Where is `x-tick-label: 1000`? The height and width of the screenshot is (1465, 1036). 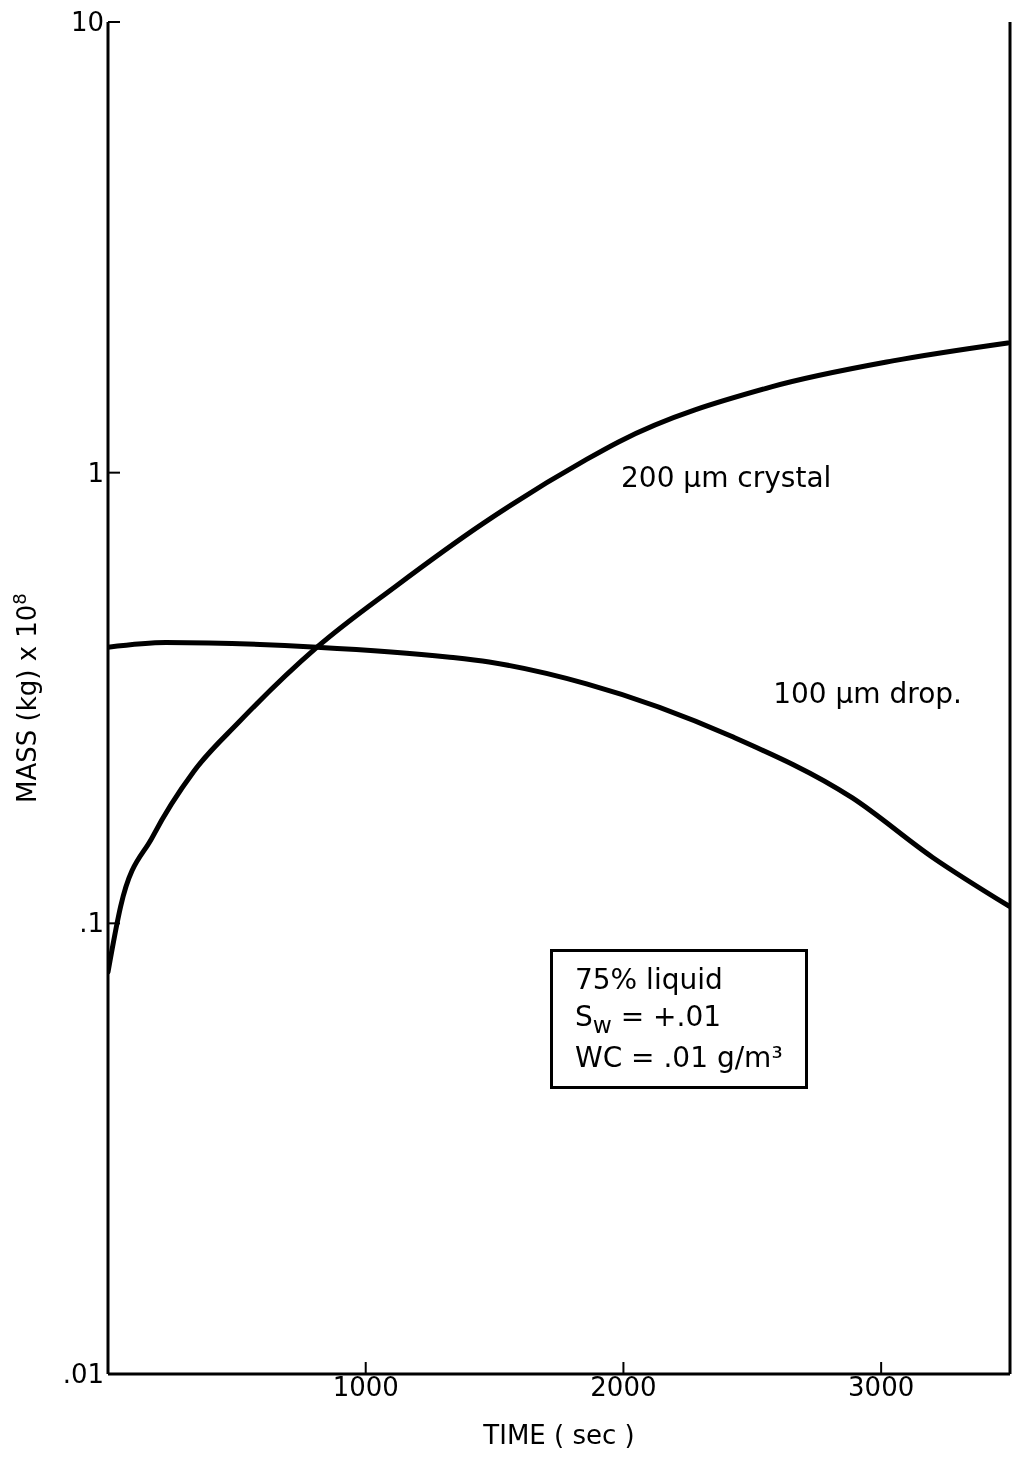
x-tick-label: 1000 is located at coordinates (365, 1387).